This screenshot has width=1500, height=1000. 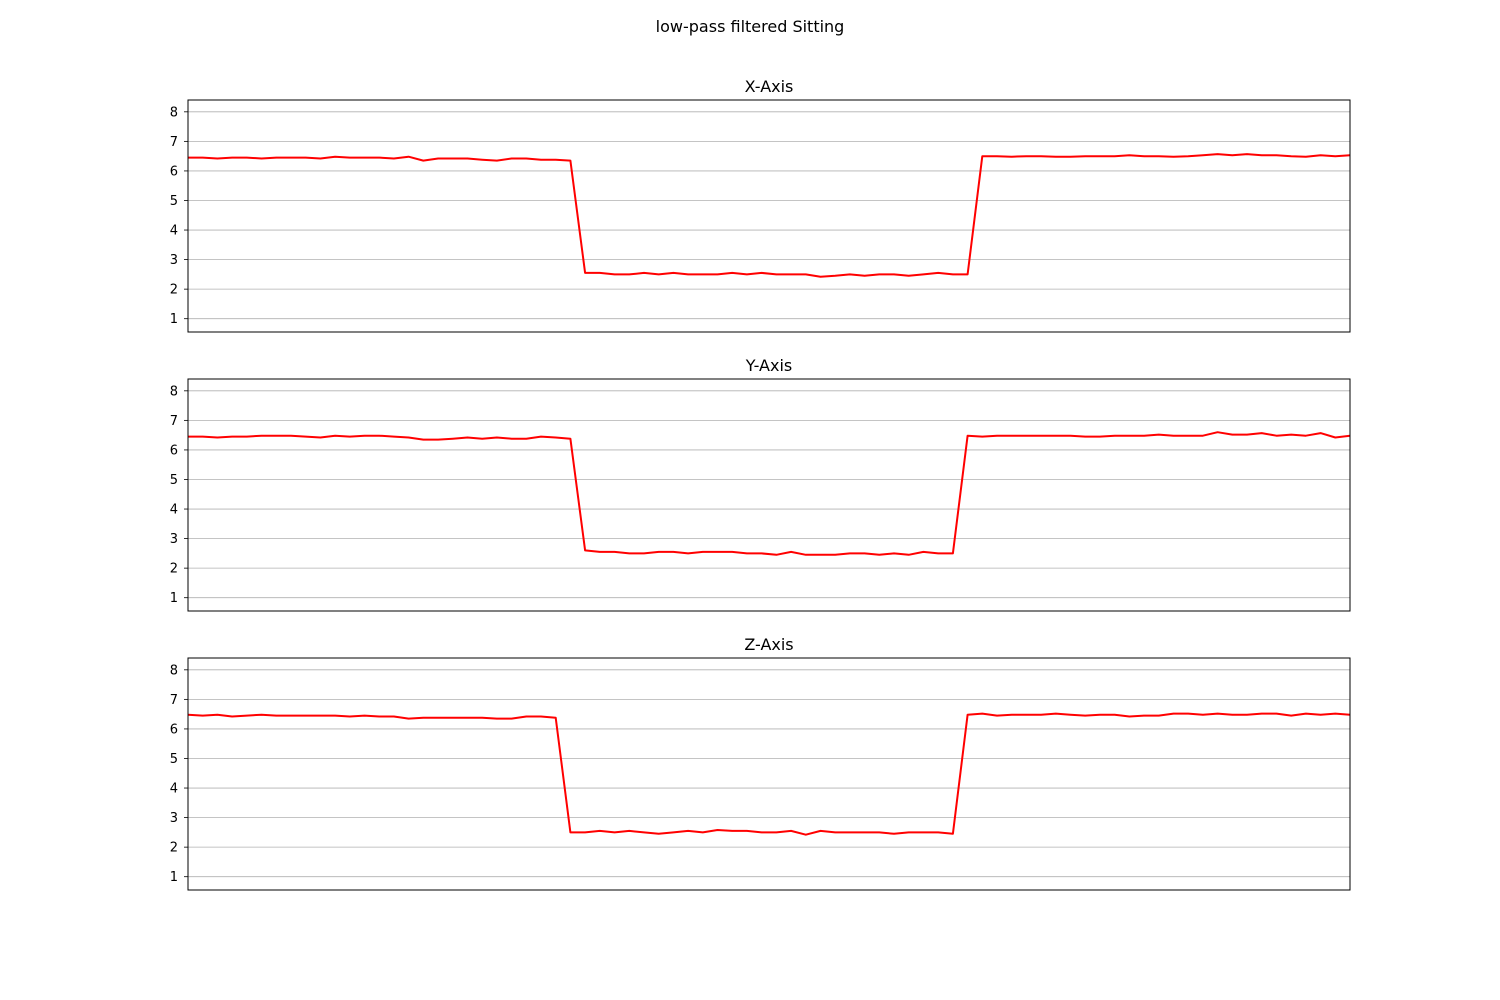 What do you see at coordinates (769, 86) in the screenshot?
I see `subplot-title: X-Axis` at bounding box center [769, 86].